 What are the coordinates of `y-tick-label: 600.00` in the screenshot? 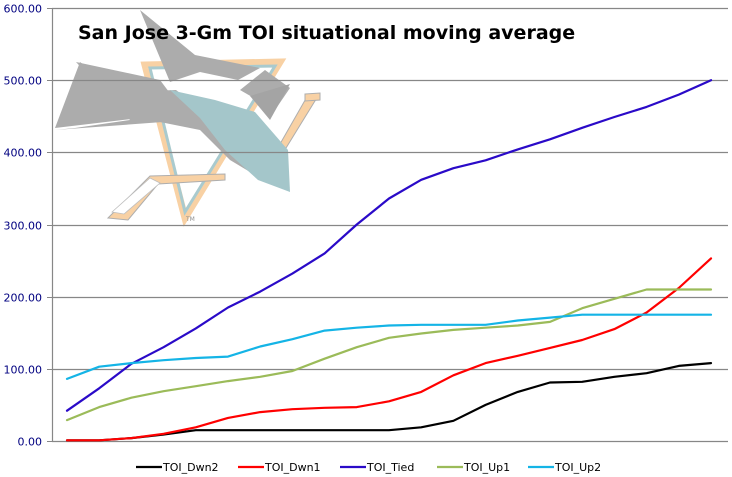 It's located at (23, 9).